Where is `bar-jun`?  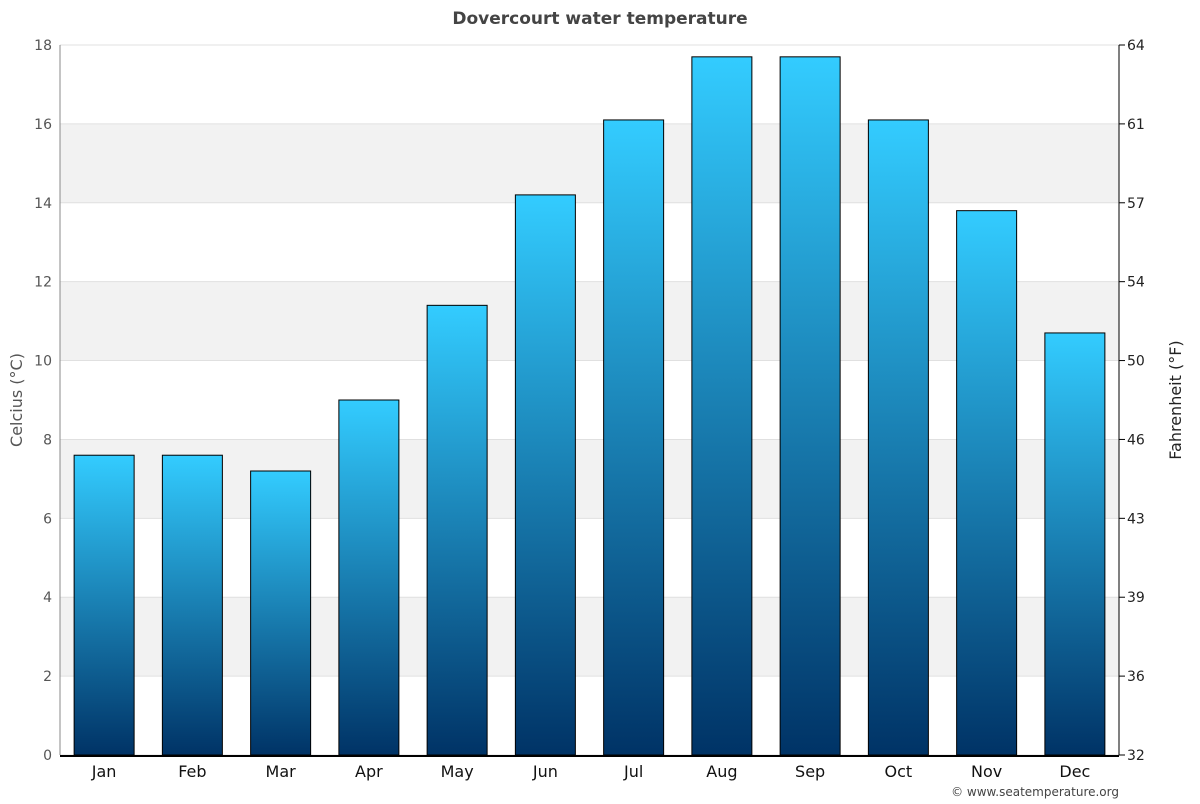 bar-jun is located at coordinates (545, 475).